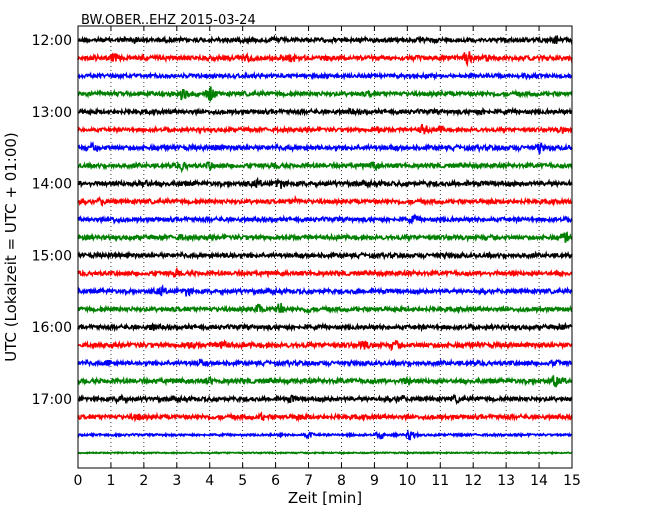 This screenshot has height=520, width=650. I want to click on y-tick-label: 15:00, so click(52, 256).